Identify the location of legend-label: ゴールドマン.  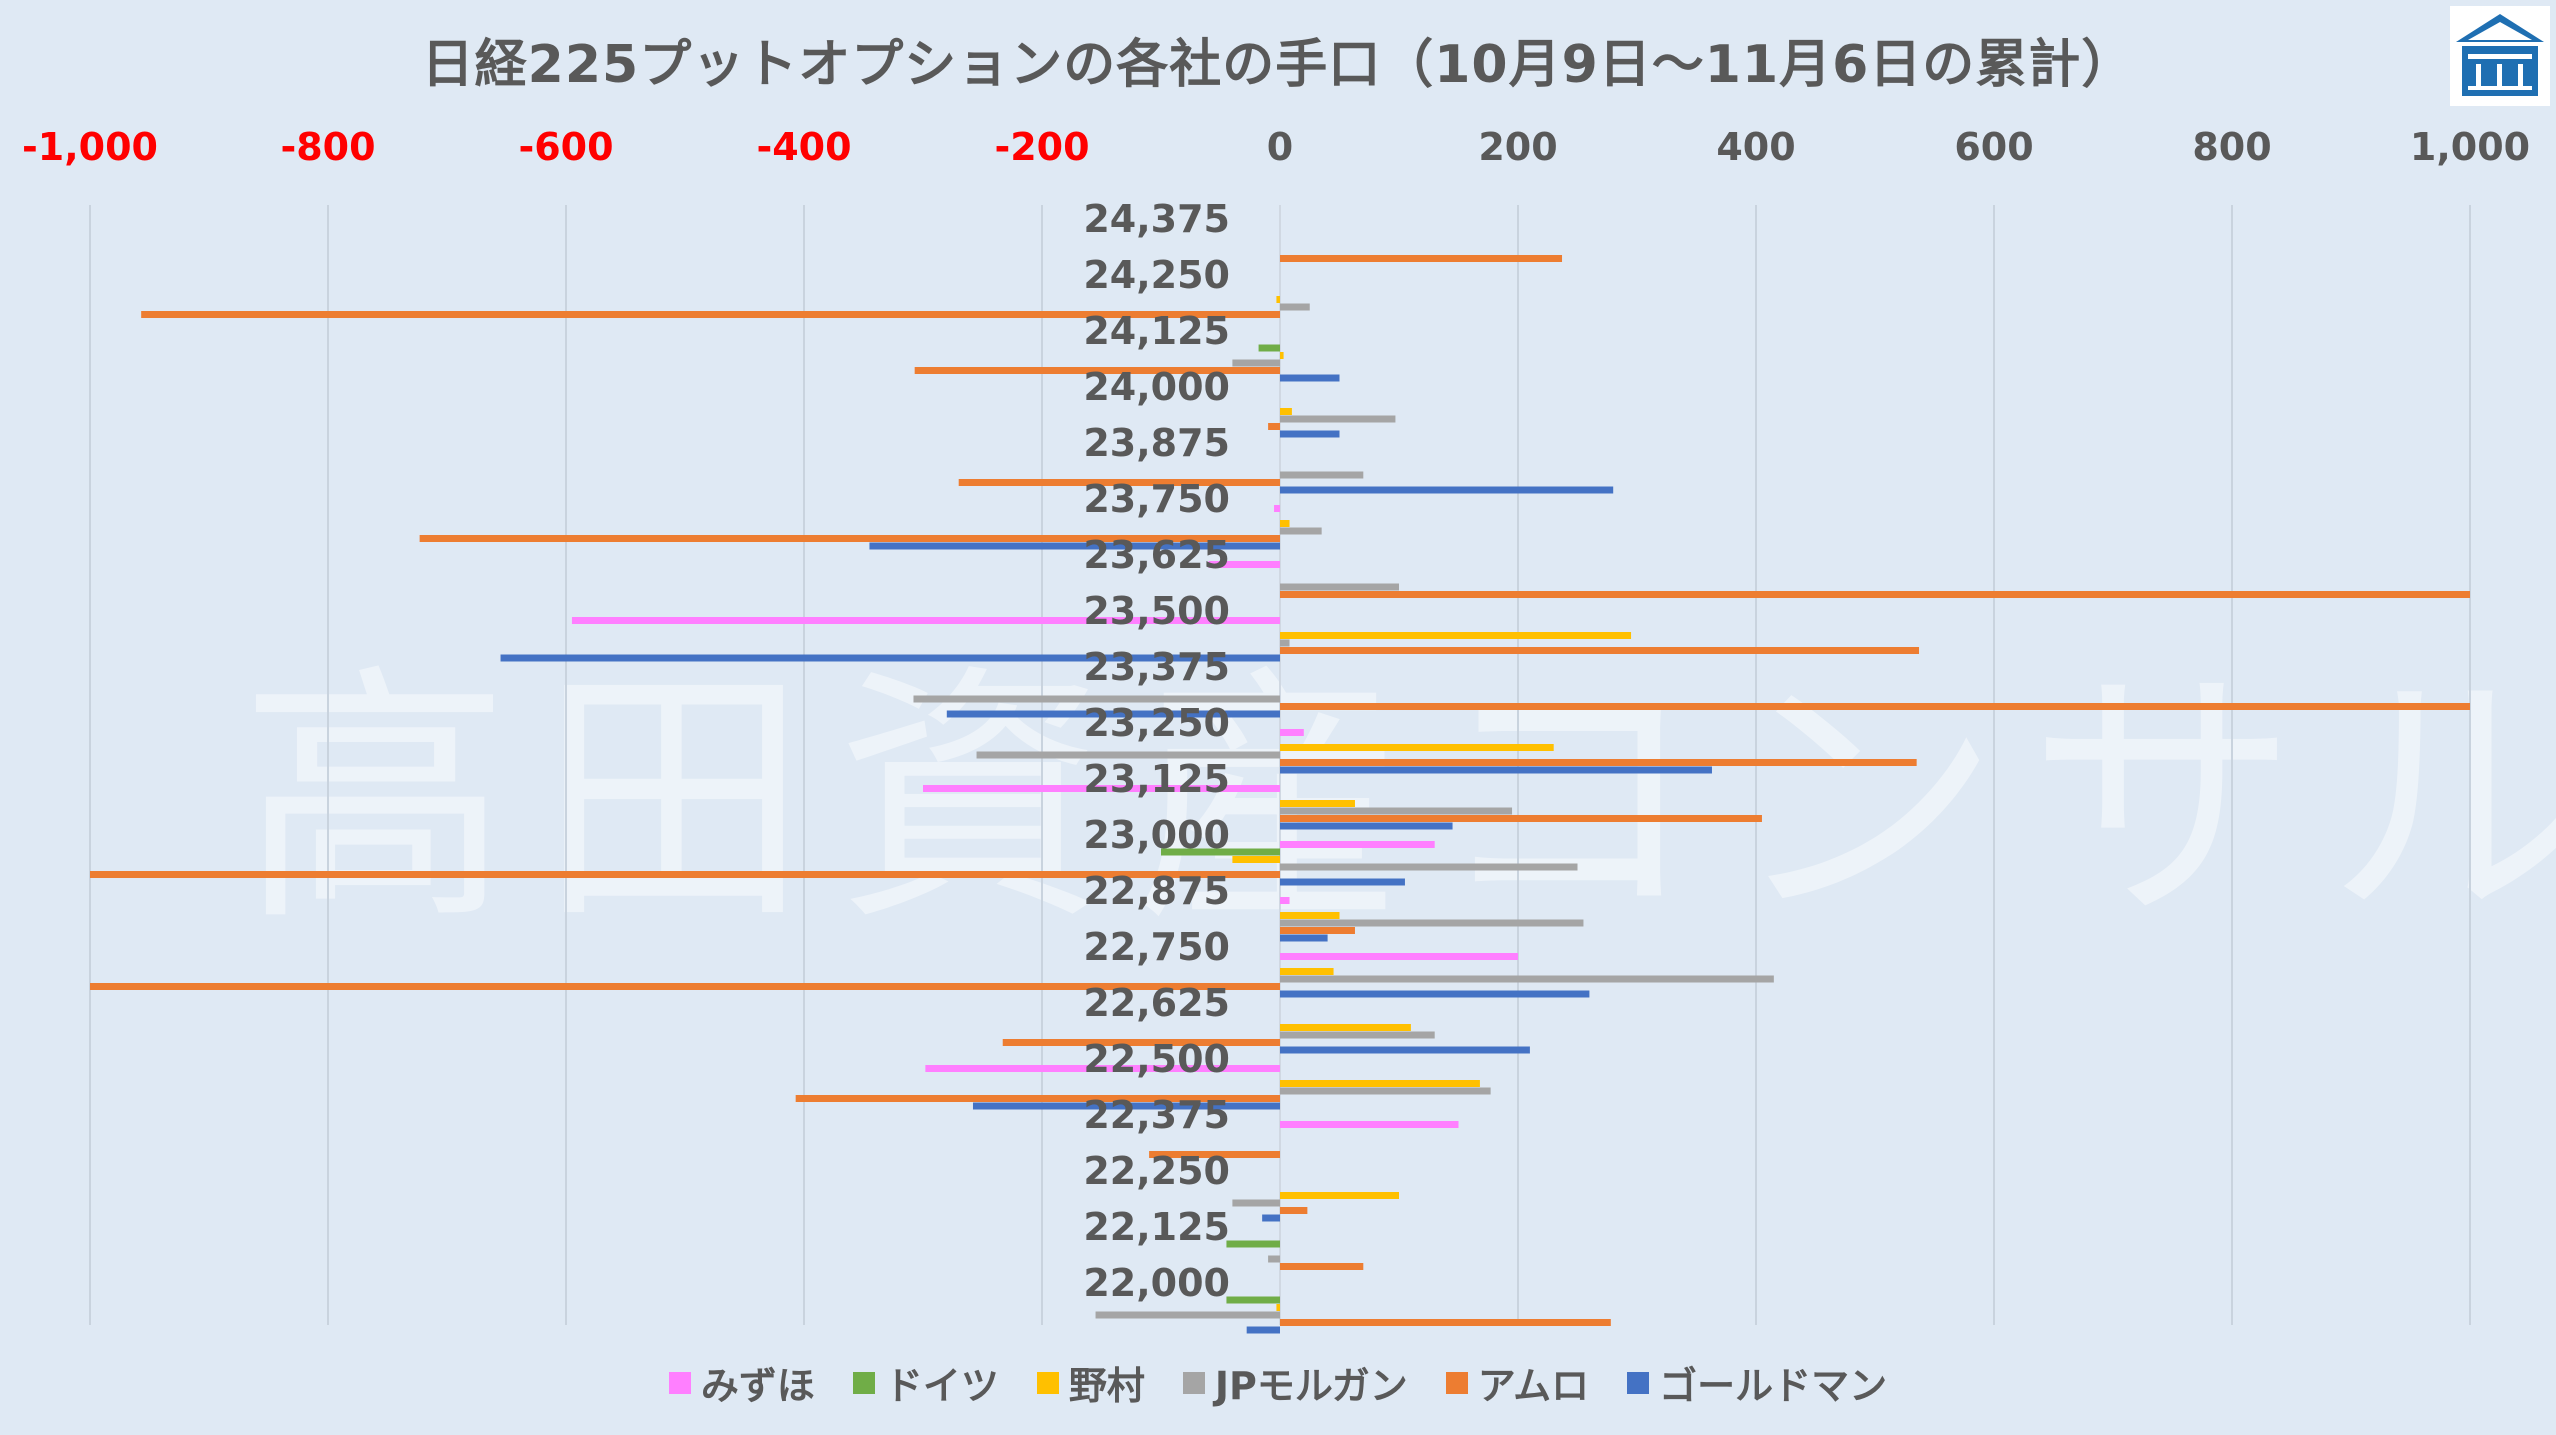
(1773, 1386).